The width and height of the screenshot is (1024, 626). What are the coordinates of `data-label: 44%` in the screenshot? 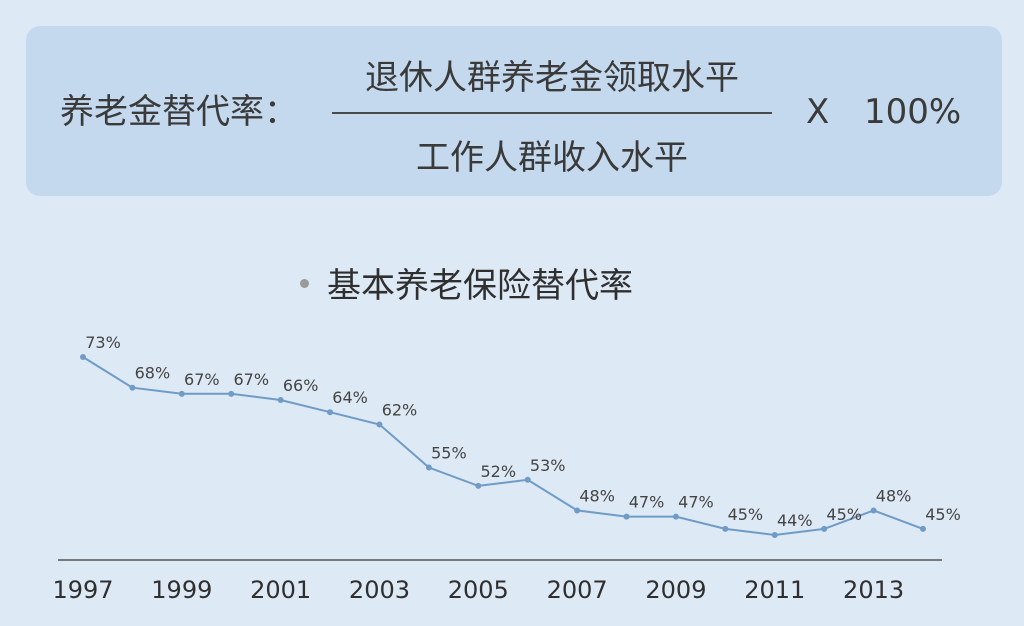 It's located at (795, 520).